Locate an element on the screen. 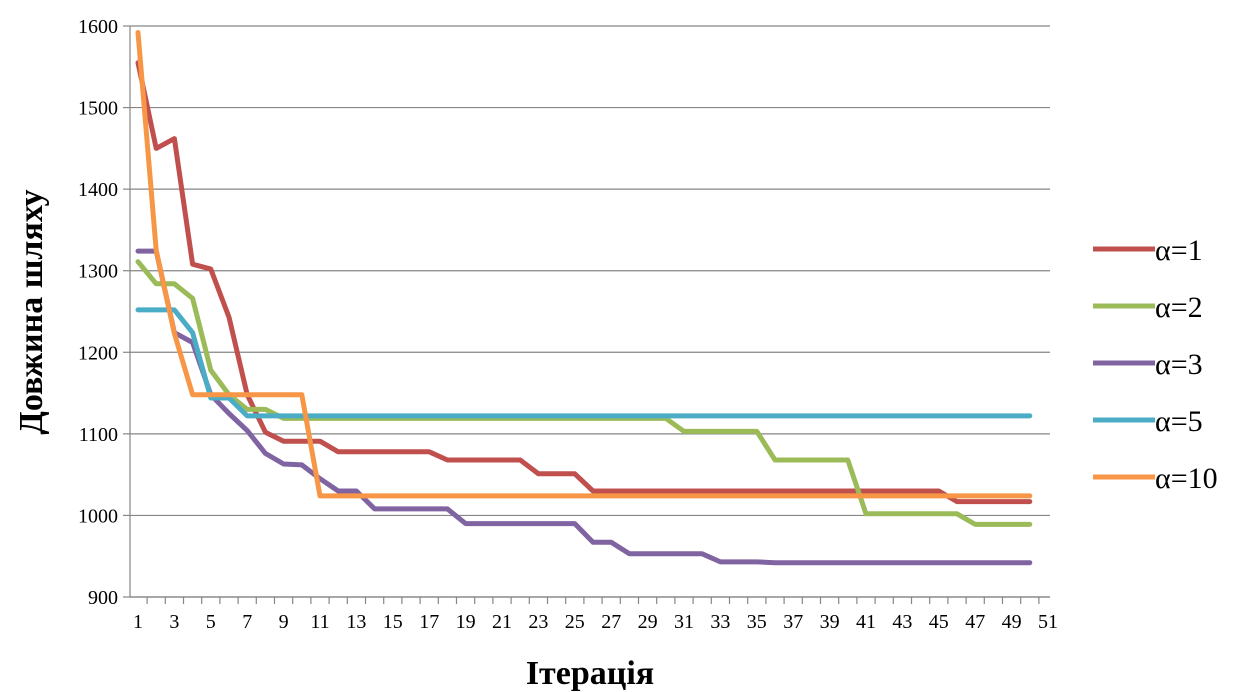 This screenshot has height=692, width=1233. x-tick-label: 27 is located at coordinates (611, 622).